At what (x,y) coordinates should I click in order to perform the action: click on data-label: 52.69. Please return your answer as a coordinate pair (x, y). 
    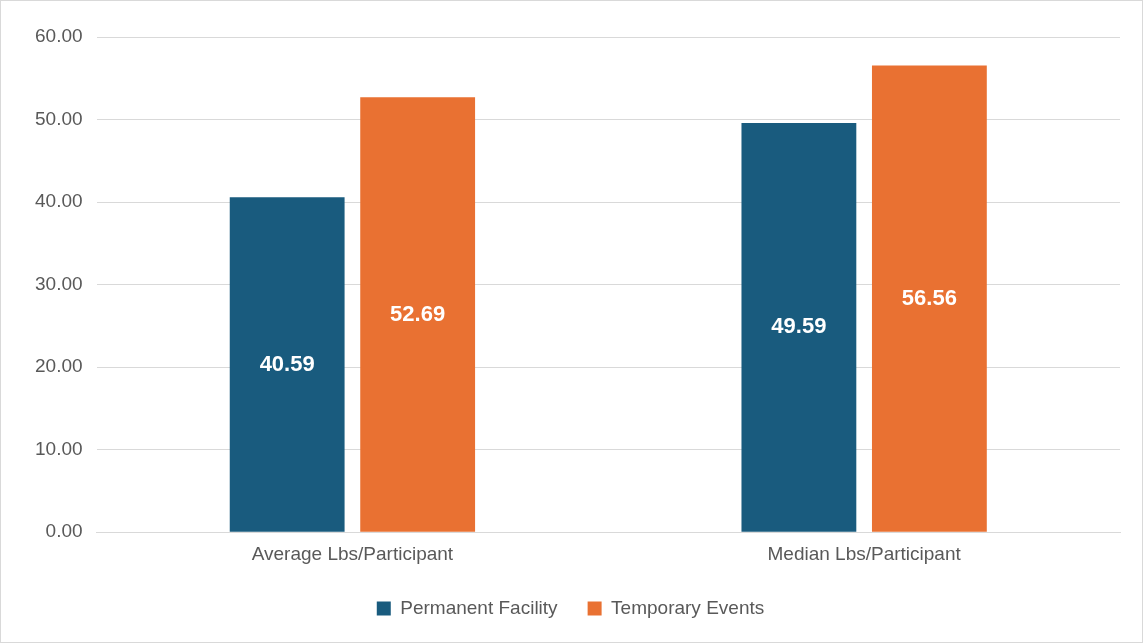
    Looking at the image, I should click on (418, 313).